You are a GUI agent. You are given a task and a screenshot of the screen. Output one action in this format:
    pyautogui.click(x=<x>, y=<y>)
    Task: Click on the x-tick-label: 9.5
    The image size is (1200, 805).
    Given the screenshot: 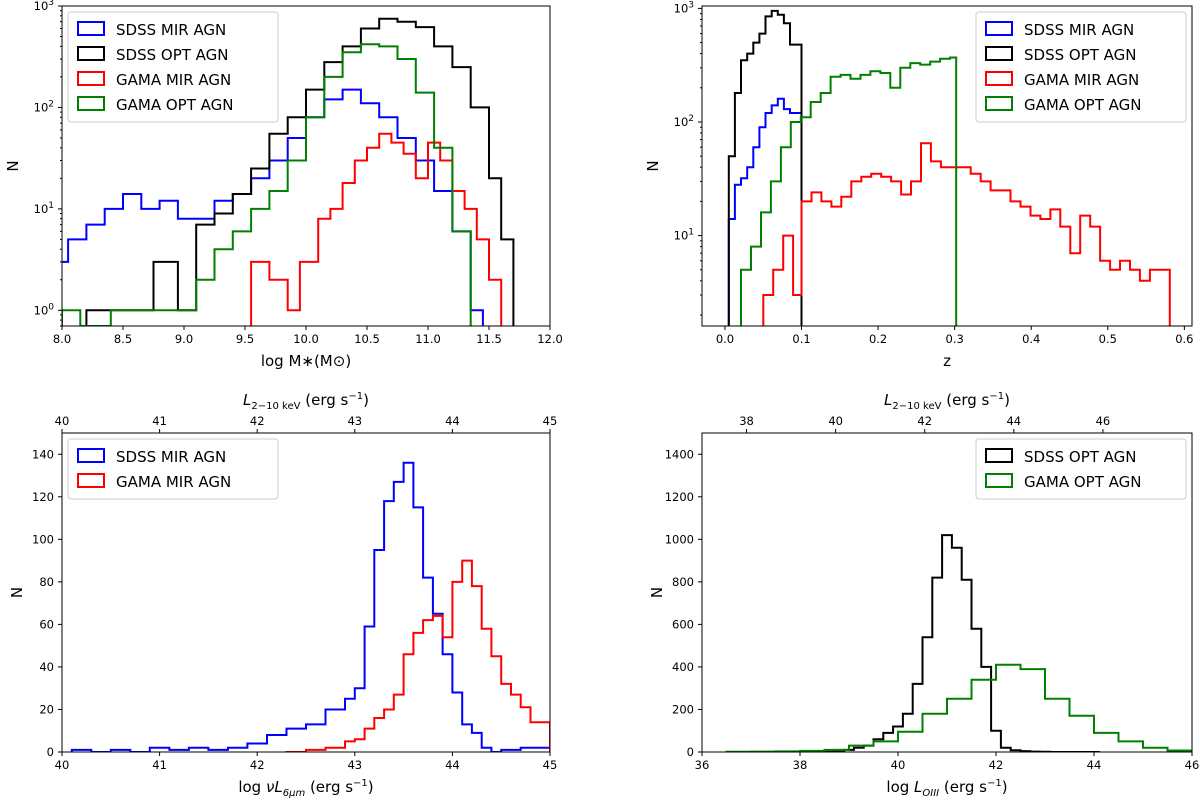 What is the action you would take?
    pyautogui.click(x=245, y=339)
    